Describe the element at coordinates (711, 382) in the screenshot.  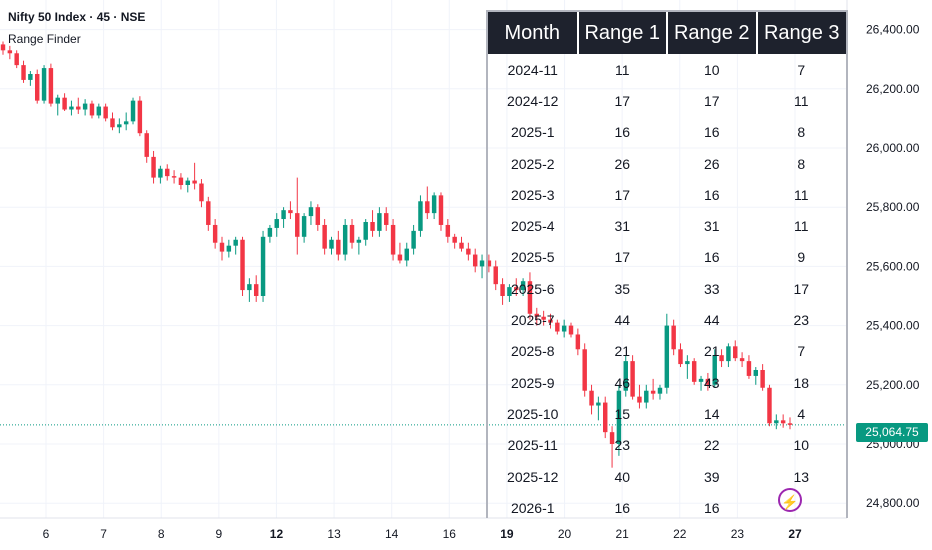
I see `cell-range-2: 43` at that location.